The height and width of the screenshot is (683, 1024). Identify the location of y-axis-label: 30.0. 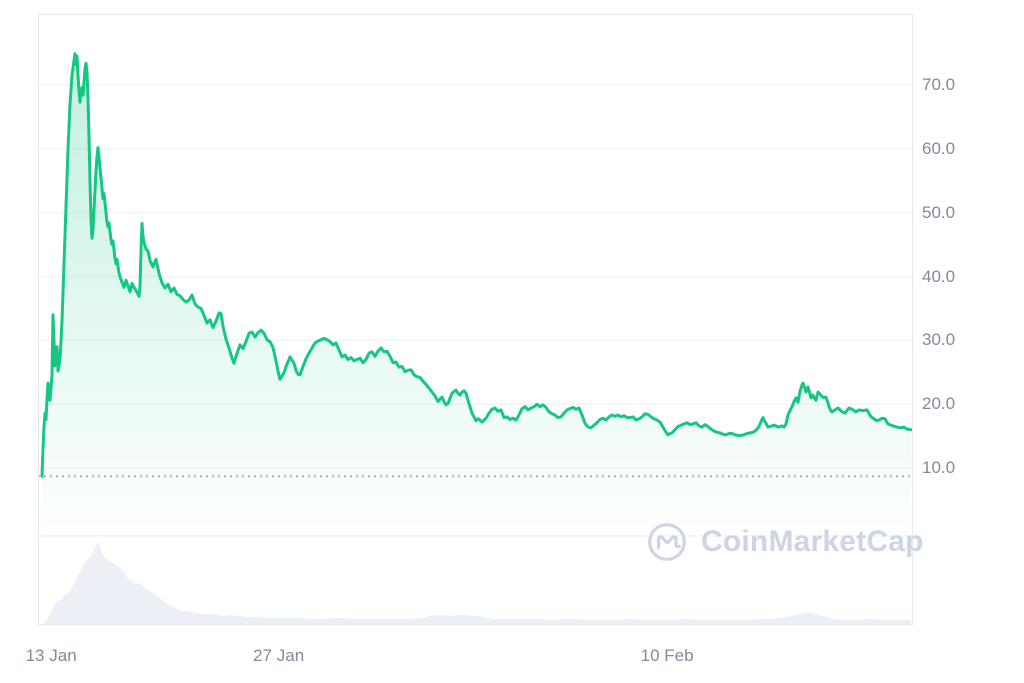
(939, 340).